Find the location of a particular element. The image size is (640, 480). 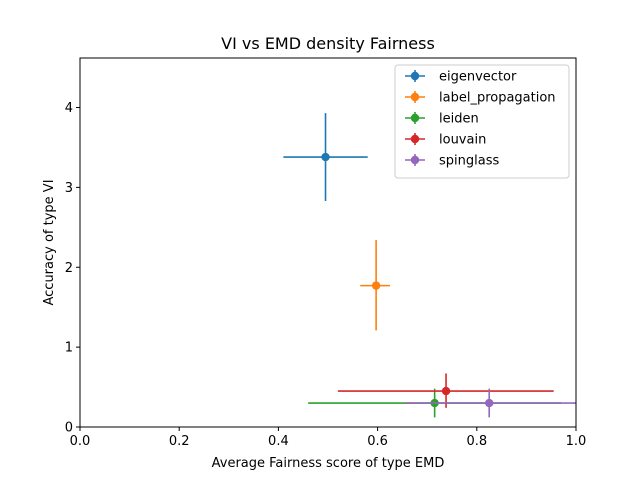

legend-item-spinglass: spinglass is located at coordinates (452, 161).